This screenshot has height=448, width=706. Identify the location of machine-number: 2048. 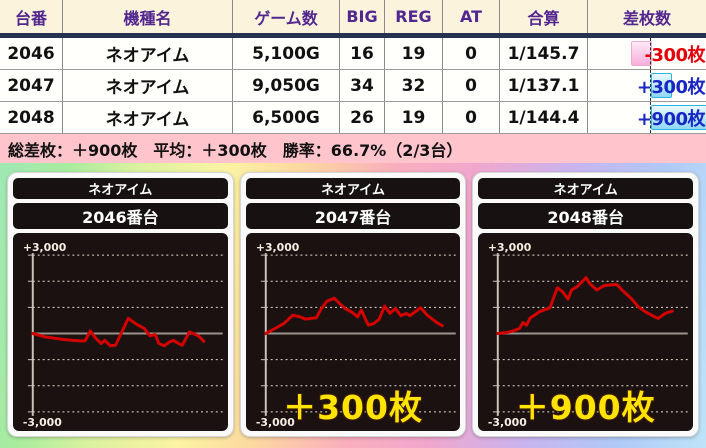
(31, 117).